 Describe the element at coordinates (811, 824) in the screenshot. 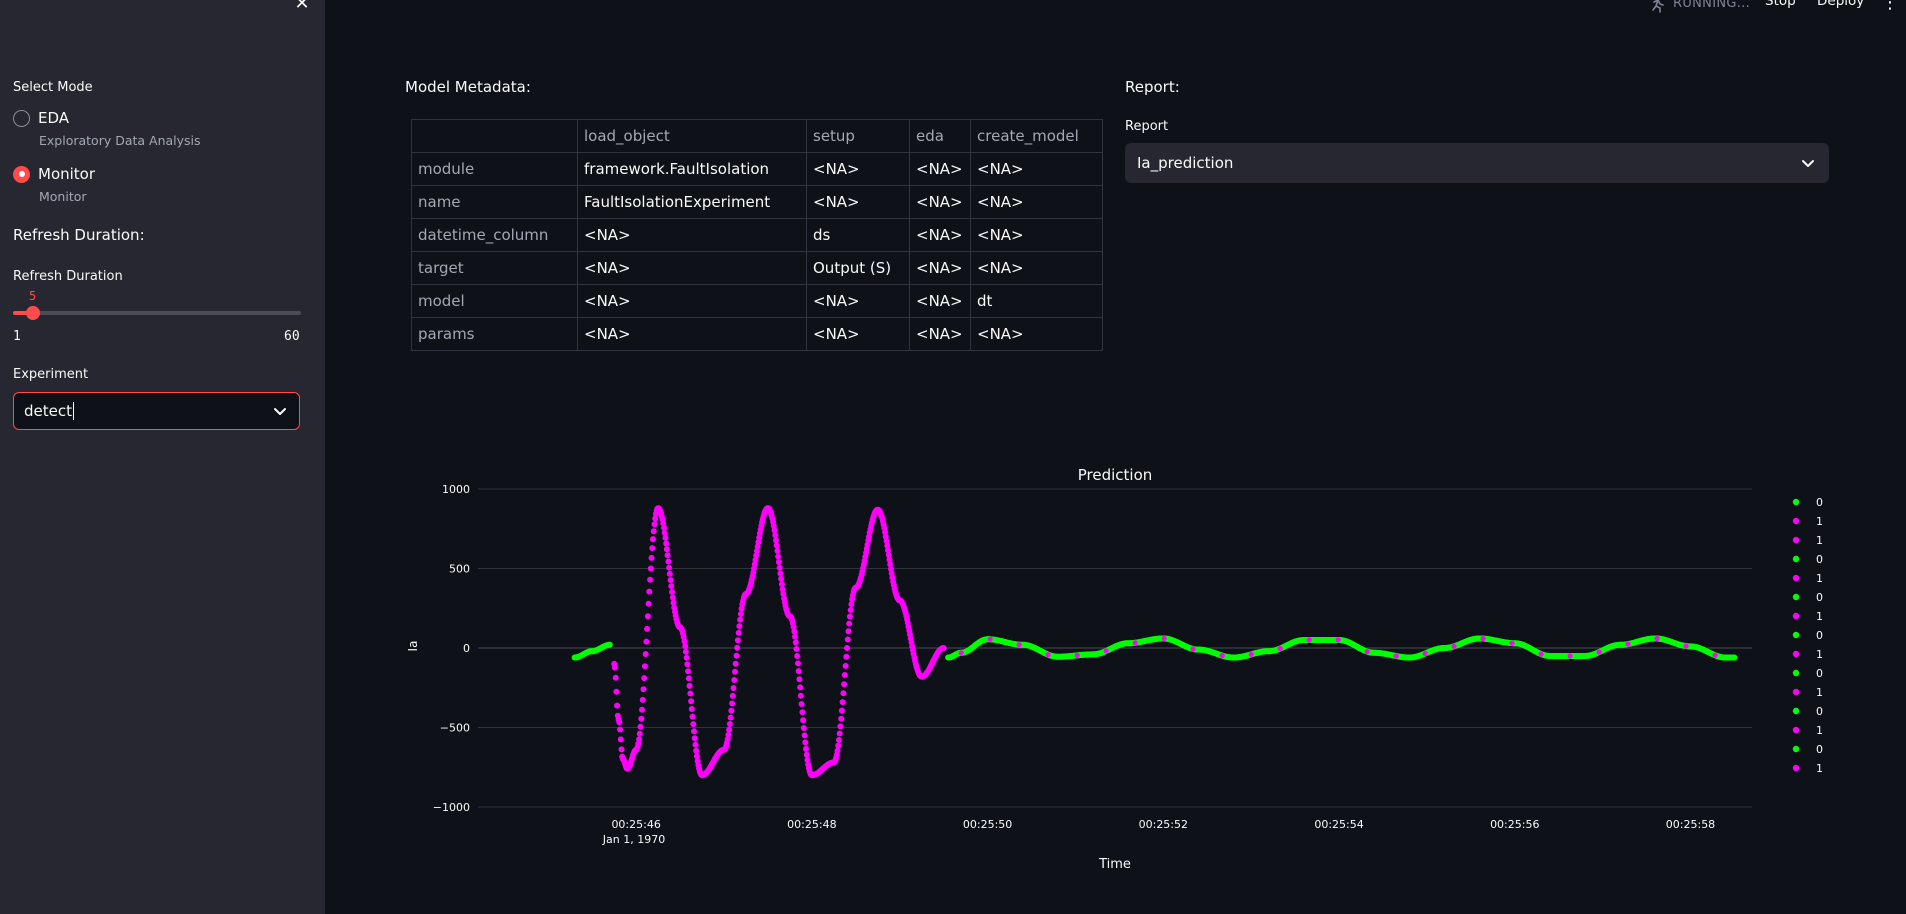

I see `x-tick-label: 00:25:48` at that location.